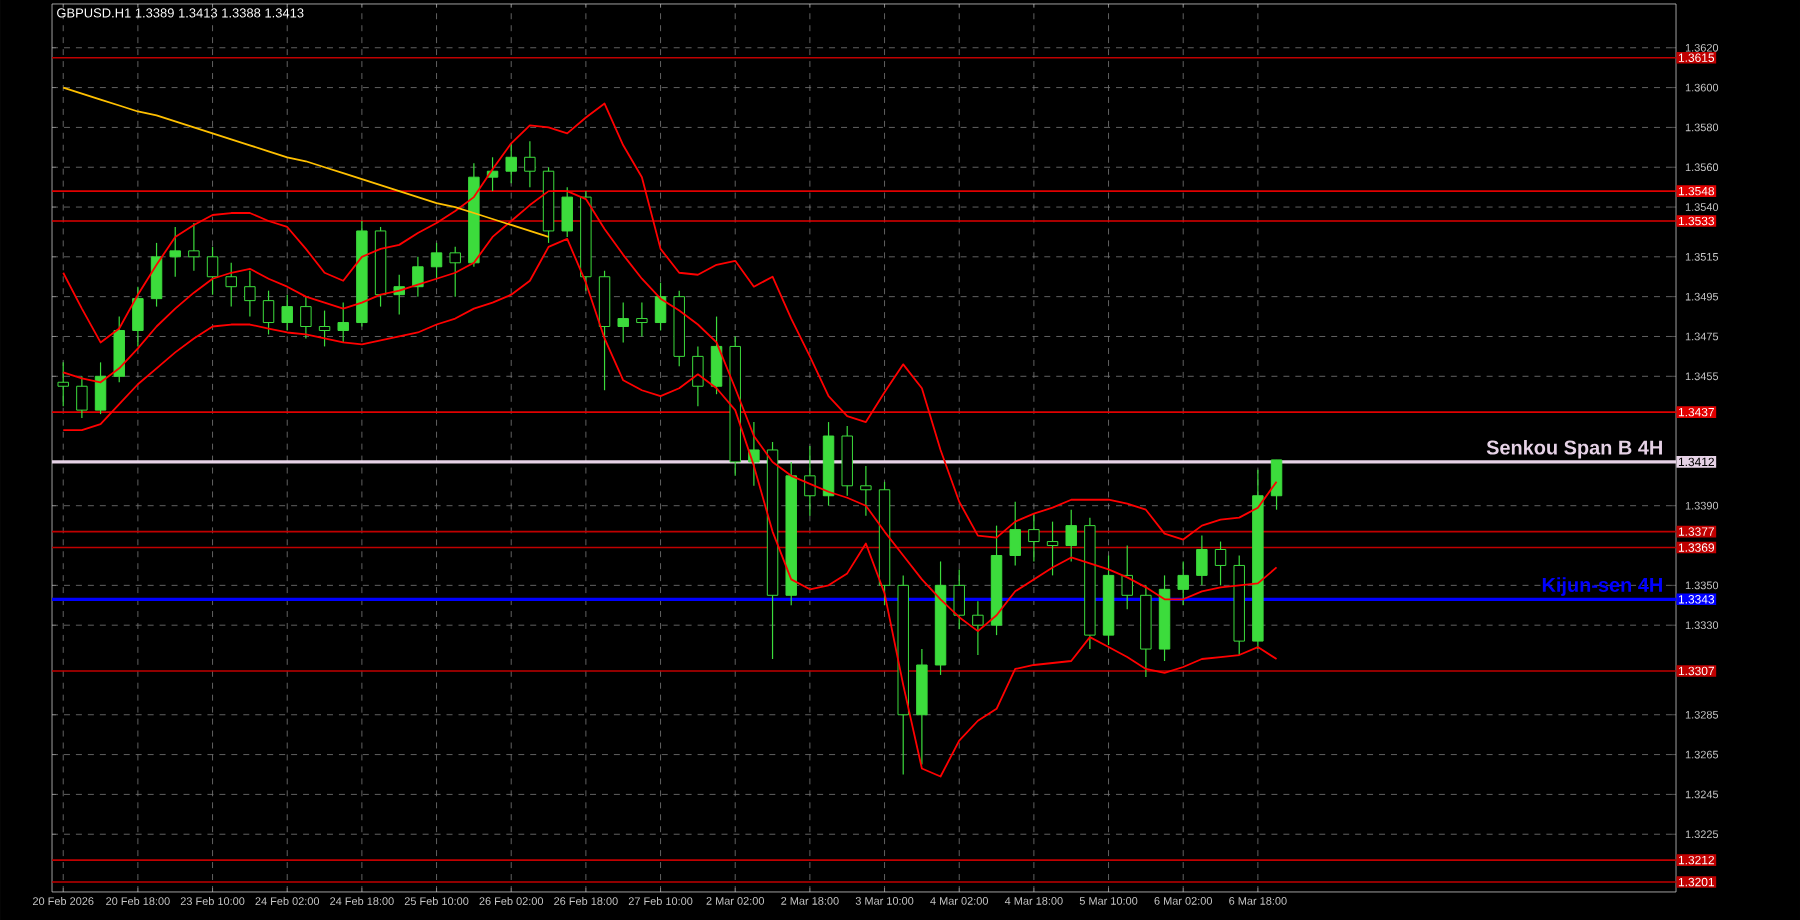 This screenshot has height=920, width=1800. Describe the element at coordinates (1602, 586) in the screenshot. I see `annotation: Kijun-sen 4H` at that location.